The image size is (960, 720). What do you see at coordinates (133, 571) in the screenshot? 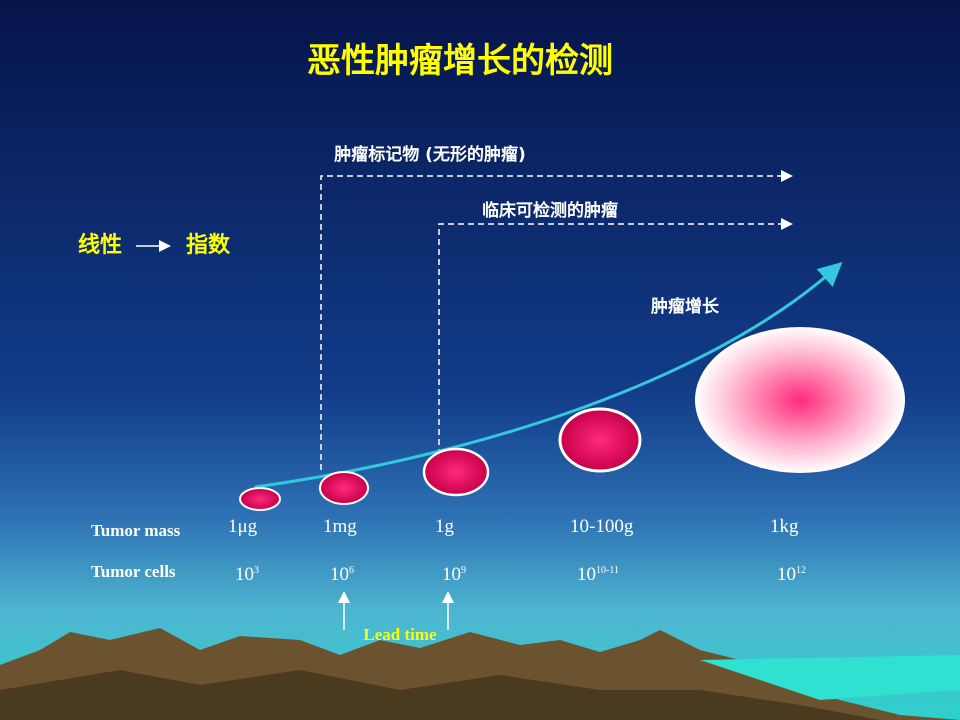
I see `row-label: Tumor cells` at bounding box center [133, 571].